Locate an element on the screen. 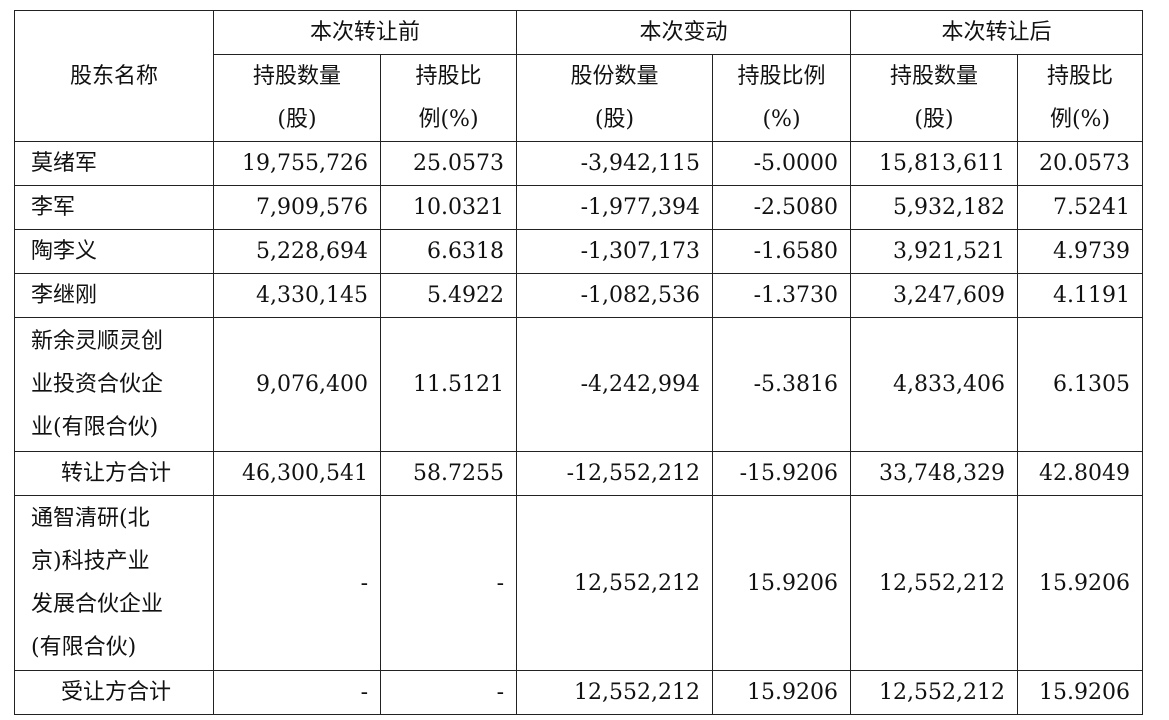  name-cell: 转让方合计 is located at coordinates (114, 473).